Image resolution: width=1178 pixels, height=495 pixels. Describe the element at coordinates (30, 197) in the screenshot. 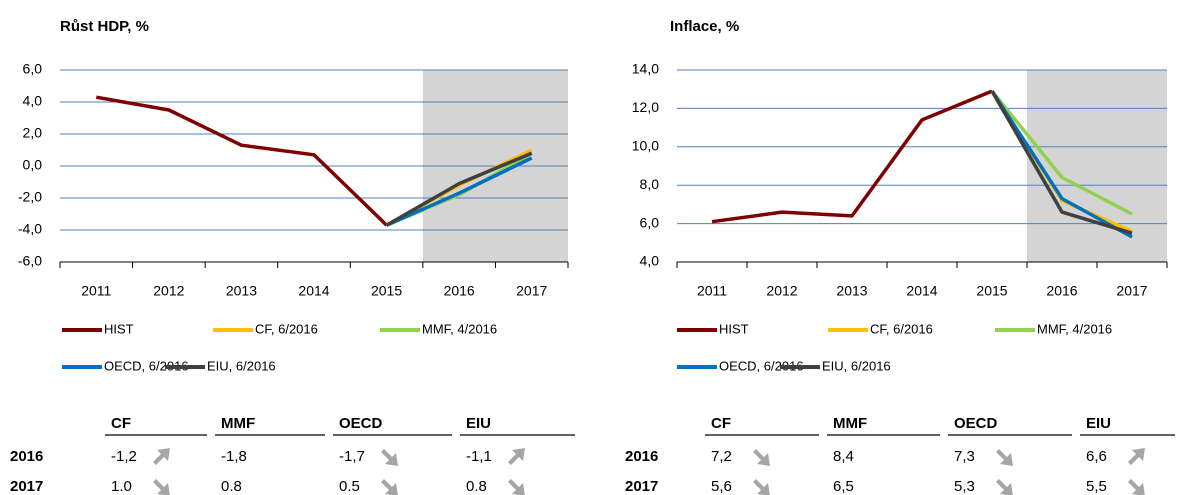

I see `y-tick-label: -2,0` at that location.